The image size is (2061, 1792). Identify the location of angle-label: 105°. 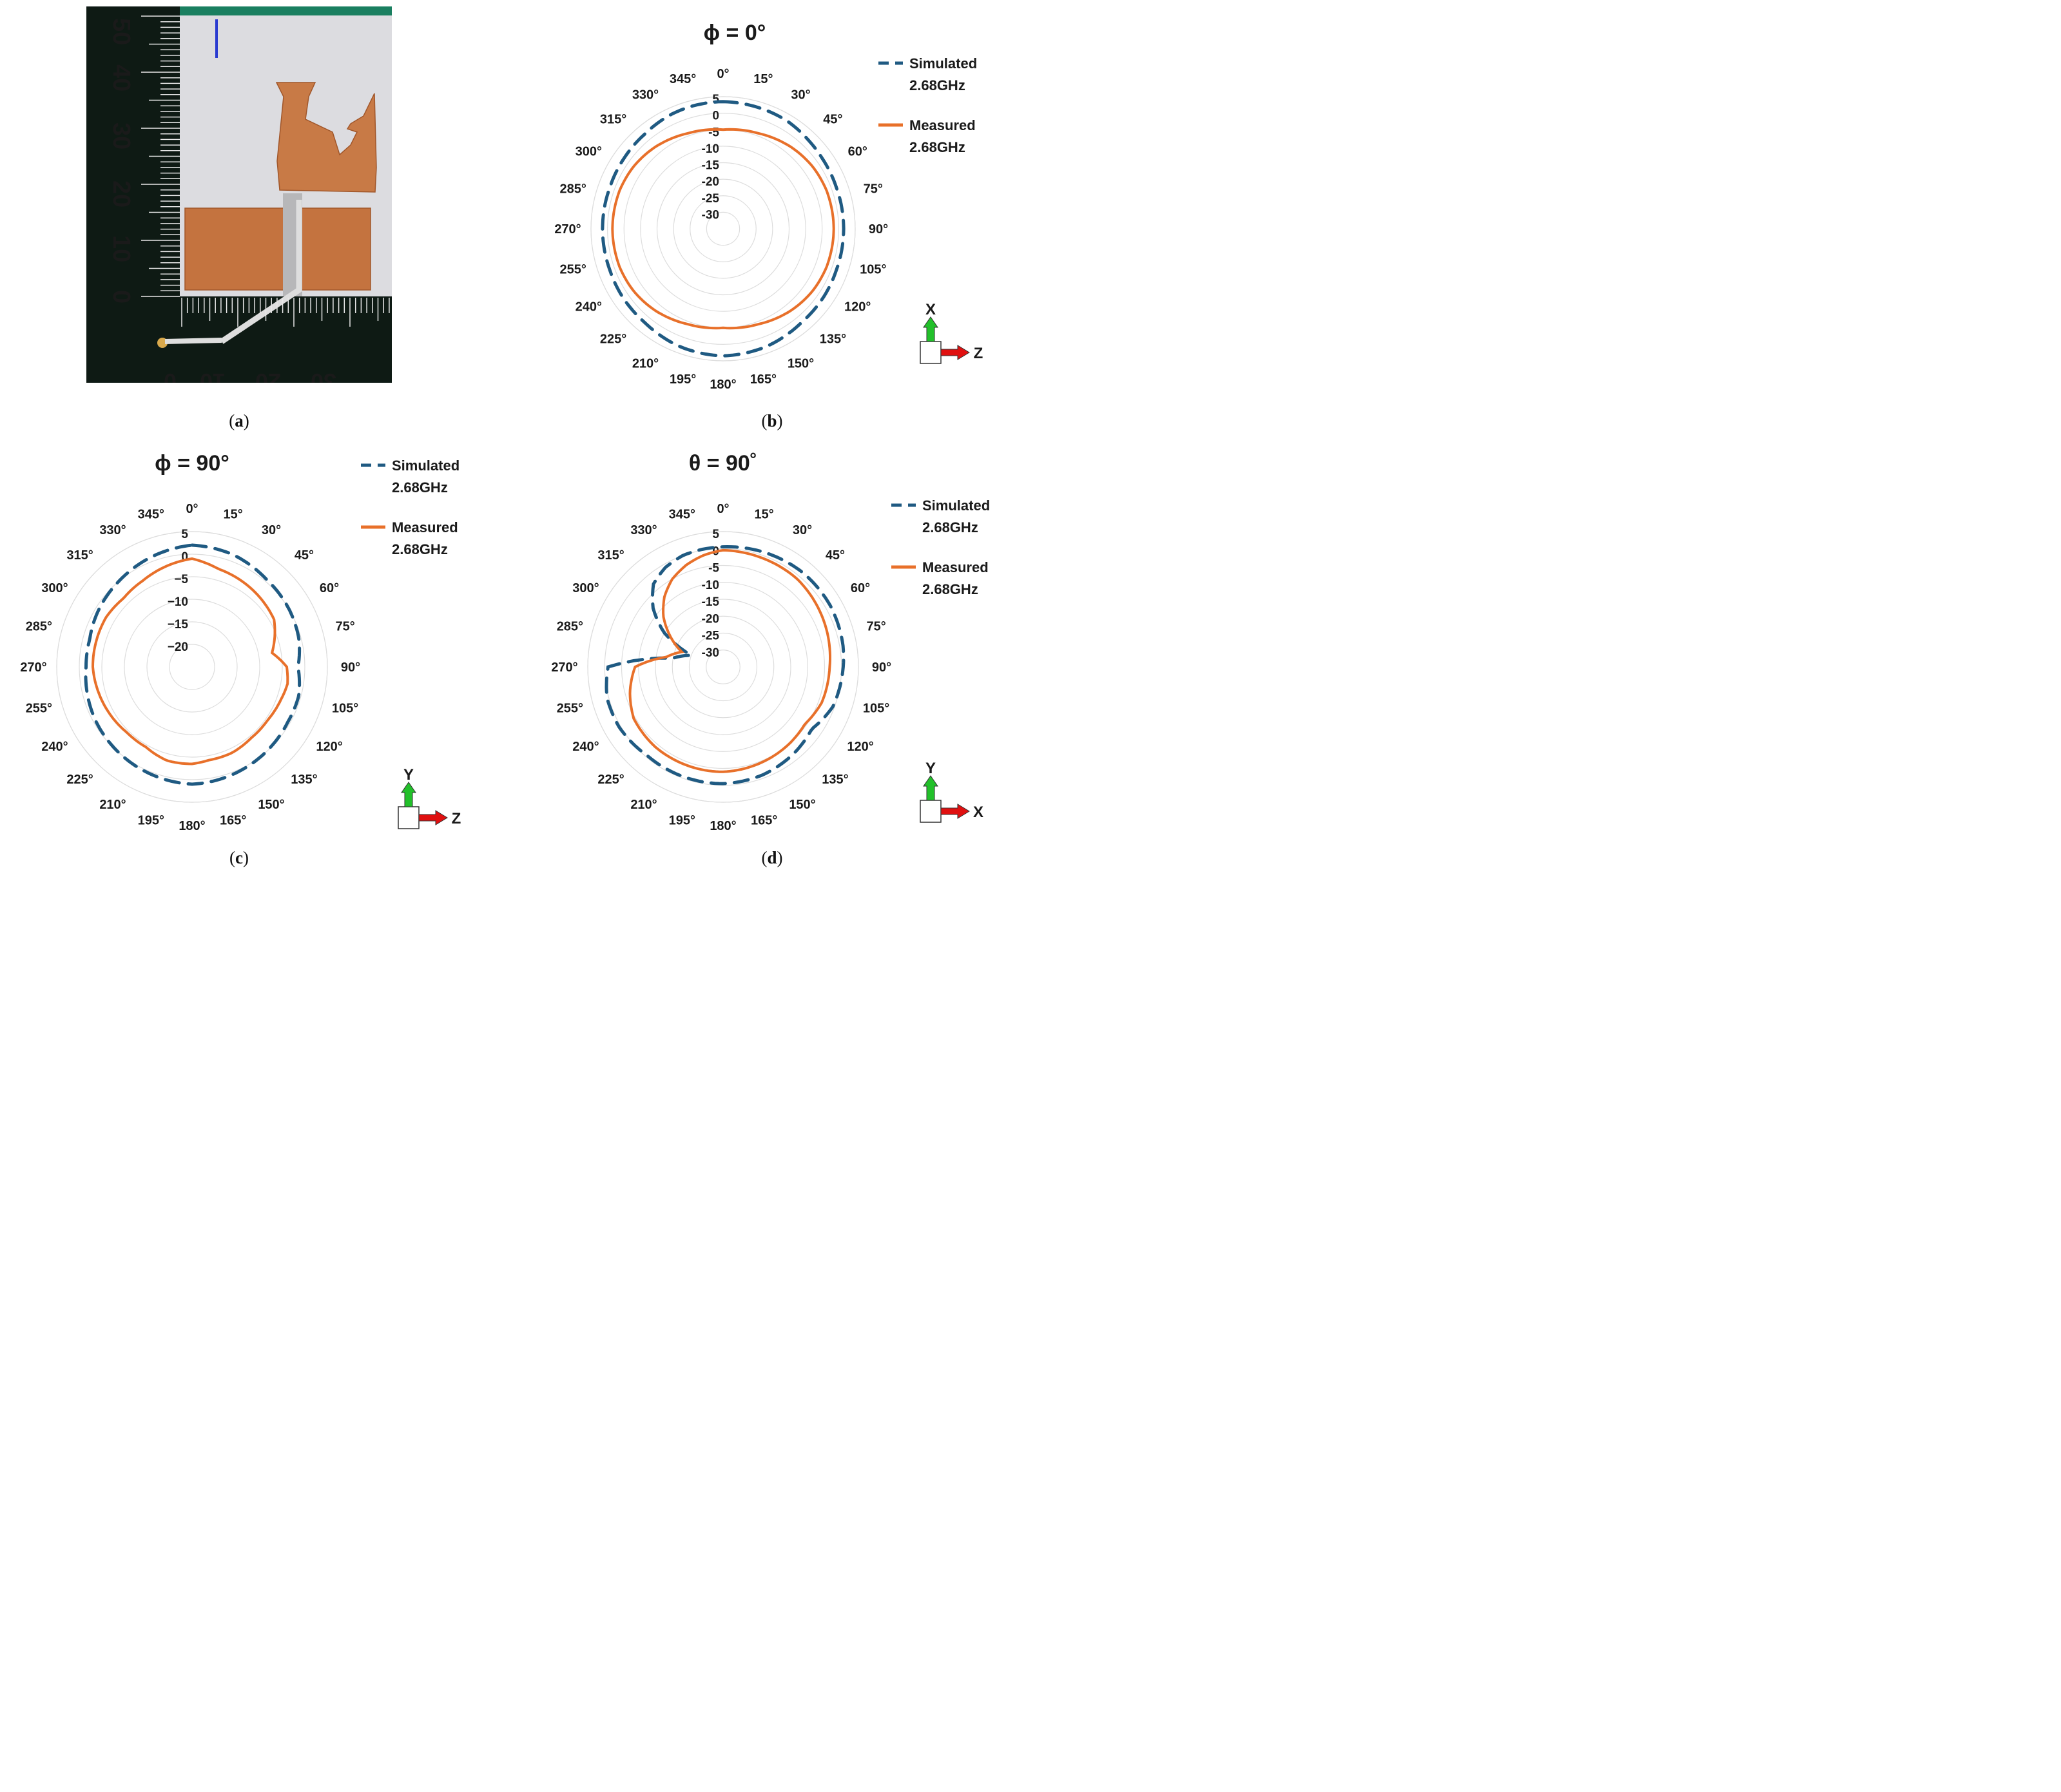
(345, 709).